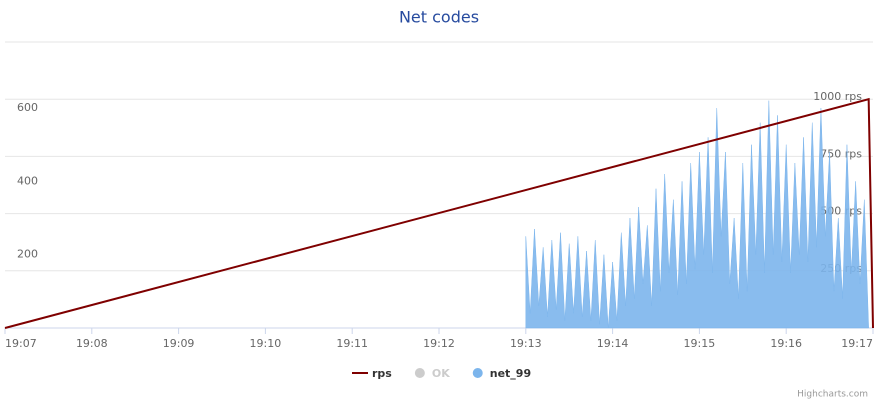 Image resolution: width=878 pixels, height=404 pixels. I want to click on y2-tick-label: 1000 rps, so click(837, 96).